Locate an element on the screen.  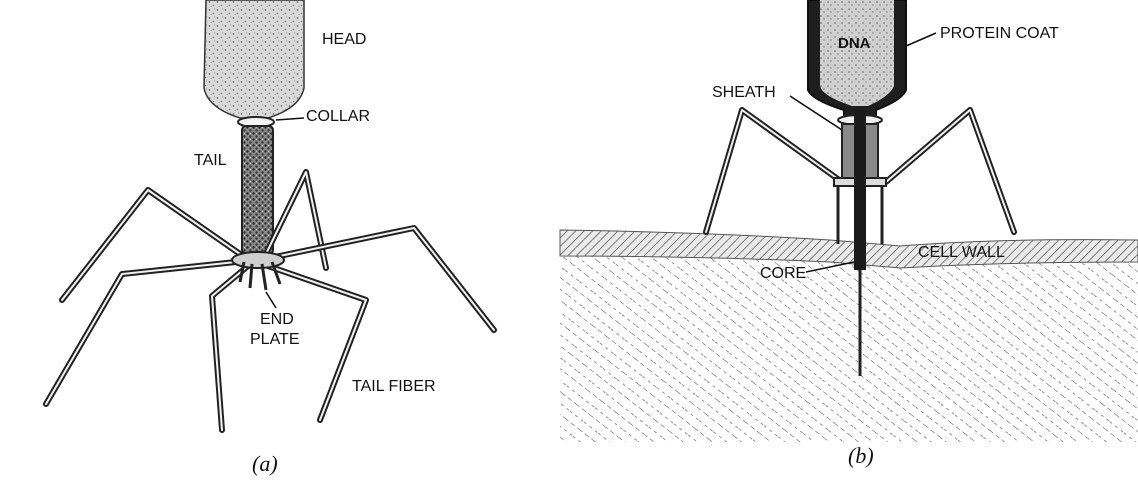
end-plate-label-line2: PLATE is located at coordinates (275, 339).